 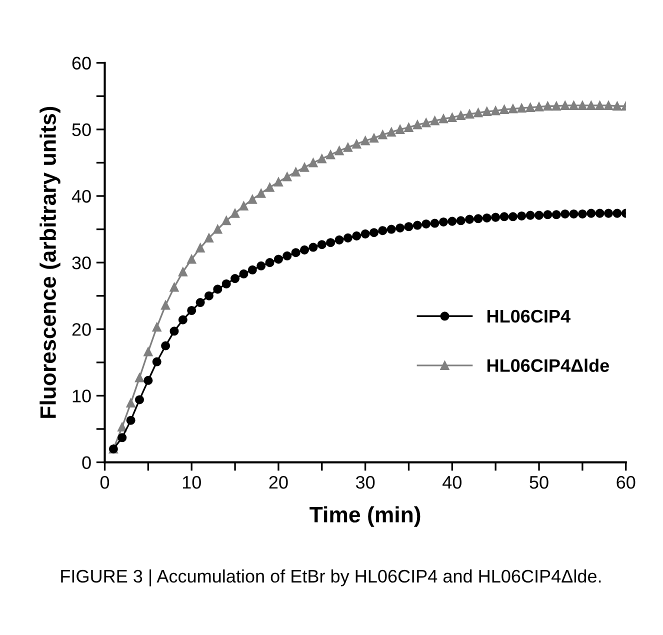 I want to click on y-tick-label: 0, so click(x=86, y=462).